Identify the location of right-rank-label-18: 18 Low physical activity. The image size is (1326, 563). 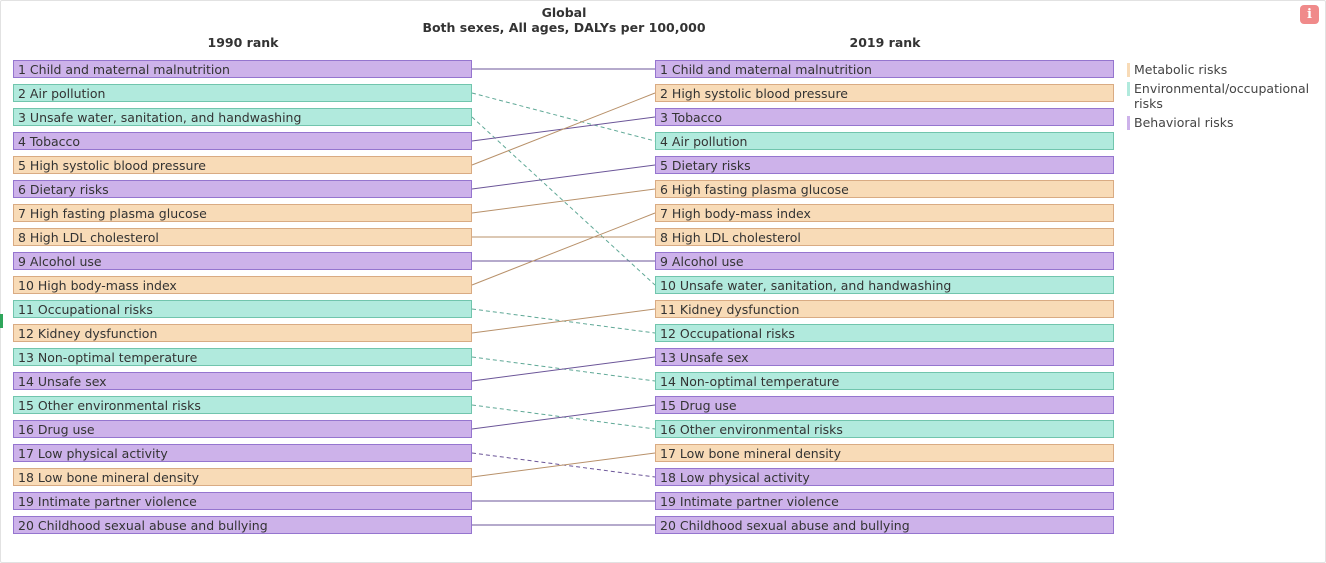
(735, 477).